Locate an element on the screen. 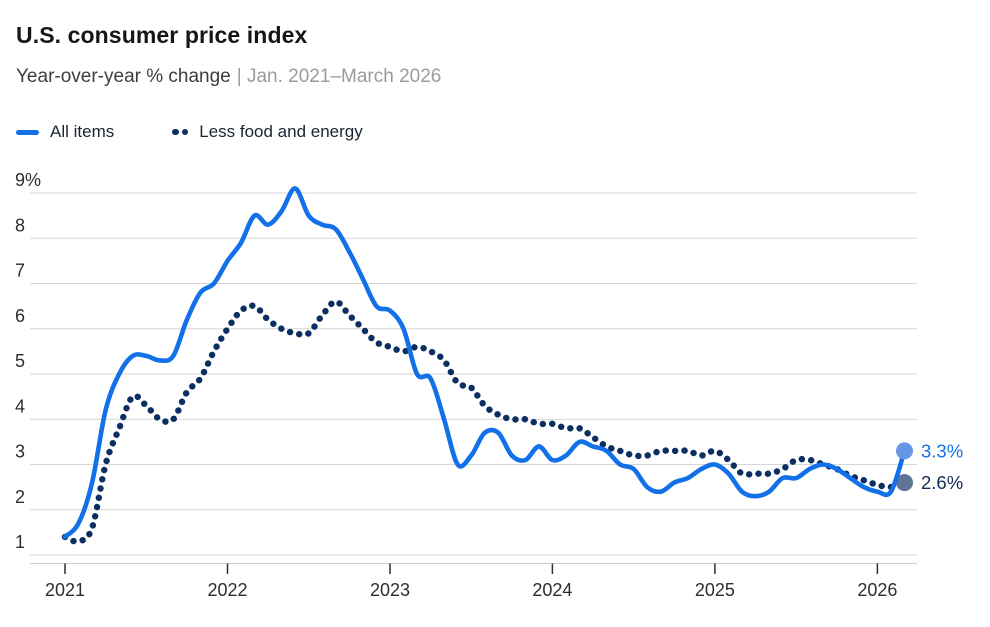 This screenshot has width=990, height=627. x-axis-label: 2025 is located at coordinates (715, 590).